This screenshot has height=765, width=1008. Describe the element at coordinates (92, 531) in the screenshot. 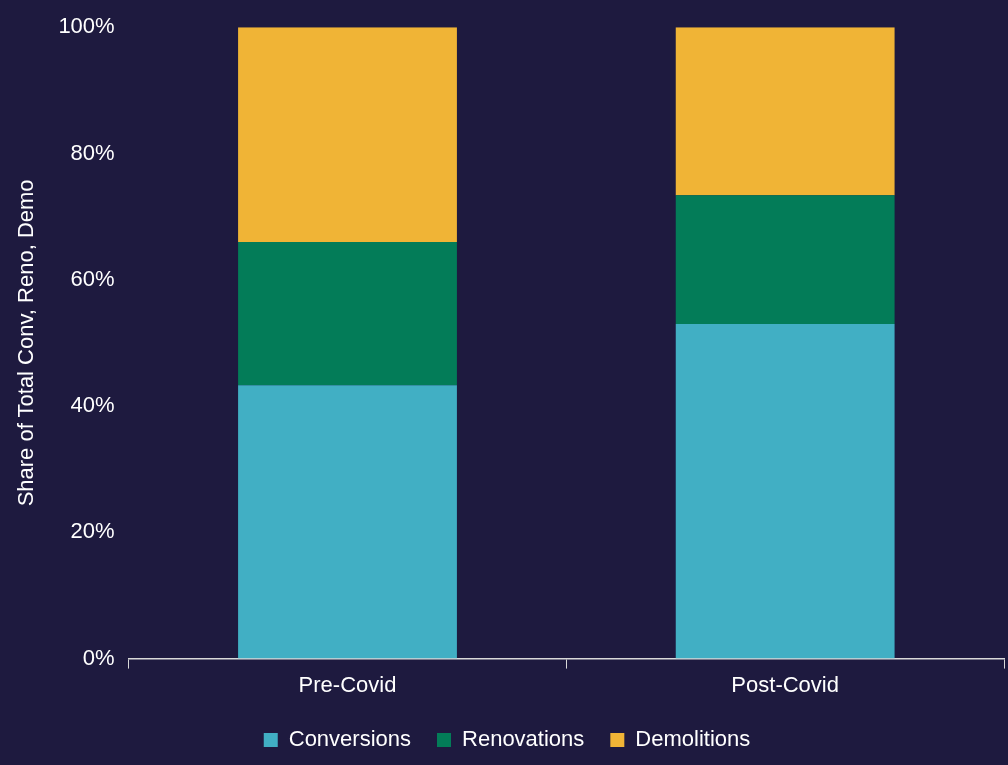

I see `y-tick-label: 20%` at that location.